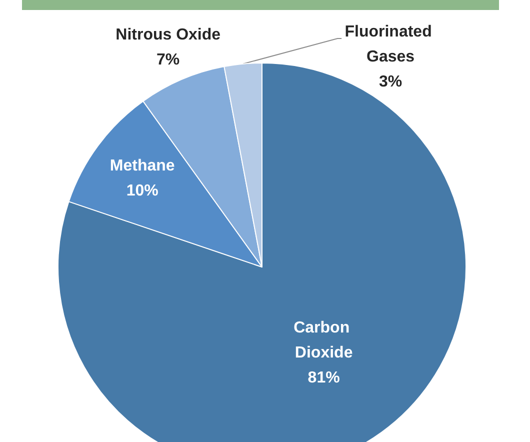  What do you see at coordinates (390, 81) in the screenshot?
I see `data-label: 3%` at bounding box center [390, 81].